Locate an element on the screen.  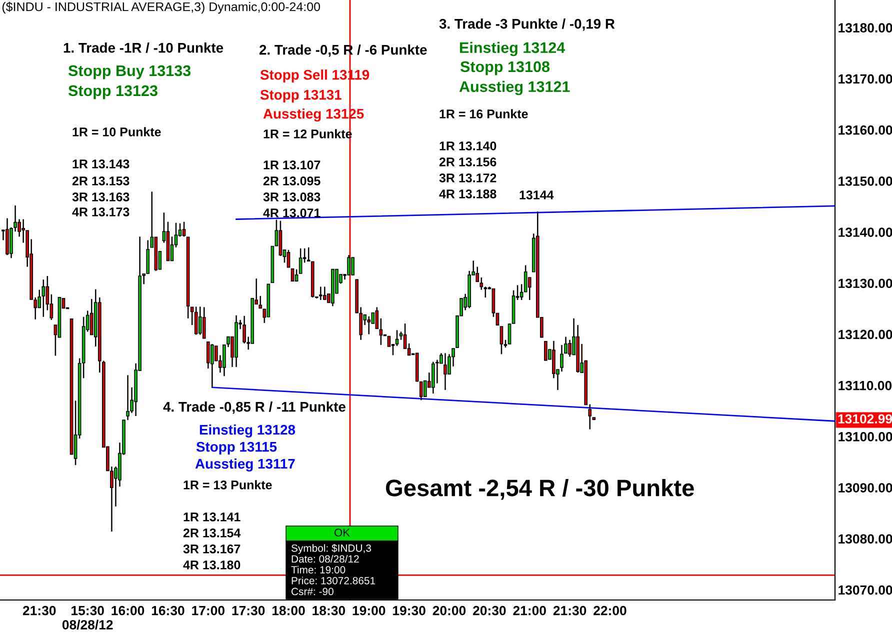
x-tick-label: 21:00 is located at coordinates (529, 611).